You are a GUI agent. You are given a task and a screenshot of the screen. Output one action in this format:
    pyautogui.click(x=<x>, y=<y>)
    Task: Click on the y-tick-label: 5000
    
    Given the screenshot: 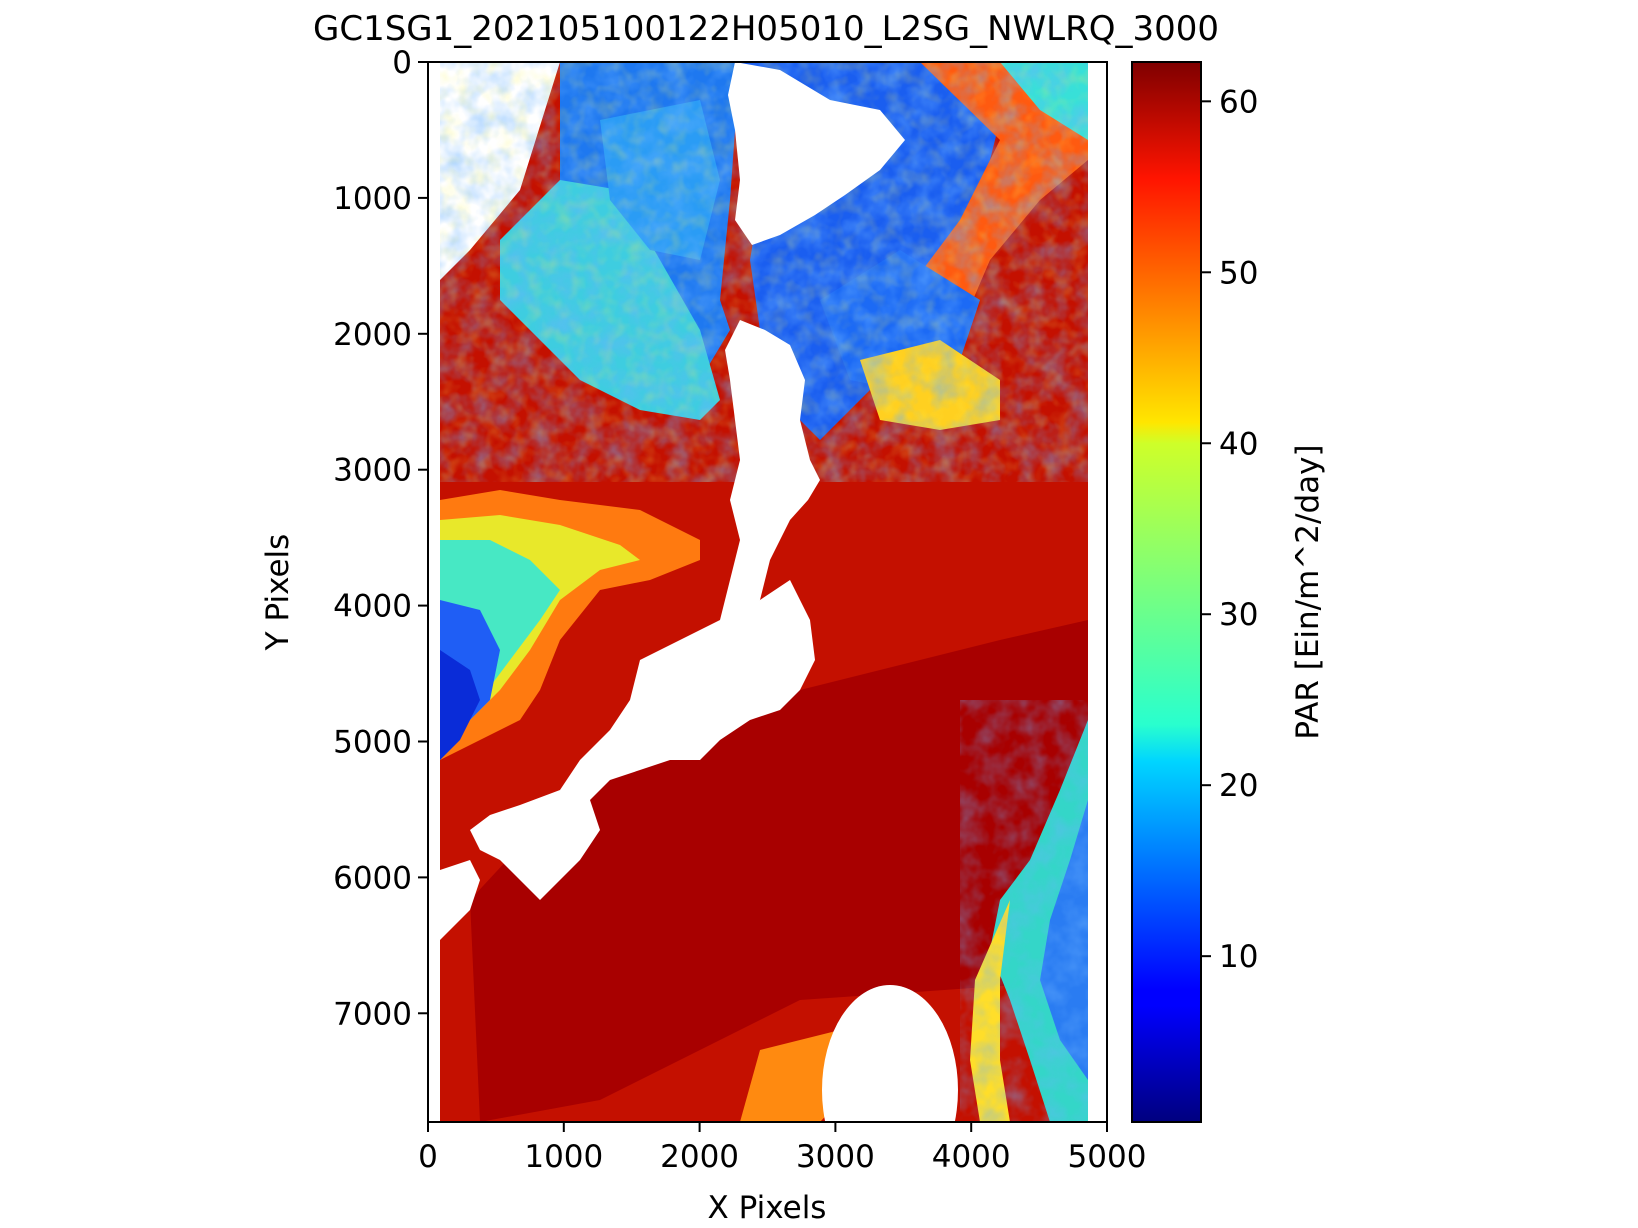 What is the action you would take?
    pyautogui.click(x=372, y=742)
    